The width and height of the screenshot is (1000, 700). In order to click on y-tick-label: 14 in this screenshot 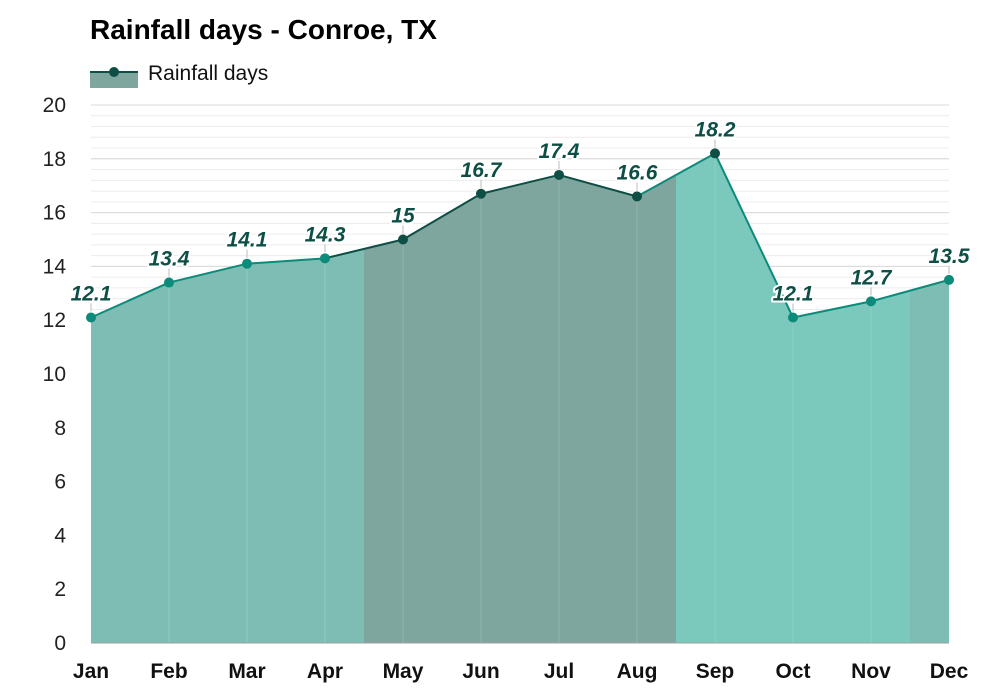, I will do `click(55, 266)`.